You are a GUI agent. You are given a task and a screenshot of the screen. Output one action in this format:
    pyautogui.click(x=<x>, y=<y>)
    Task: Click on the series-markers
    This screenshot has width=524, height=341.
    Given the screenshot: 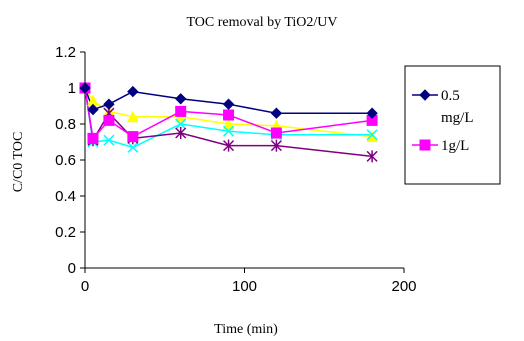 What is the action you would take?
    pyautogui.click(x=228, y=122)
    